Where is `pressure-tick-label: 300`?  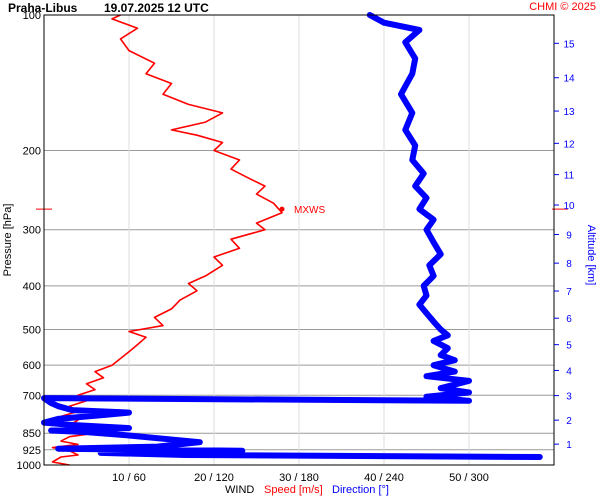 pressure-tick-label: 300 is located at coordinates (32, 231).